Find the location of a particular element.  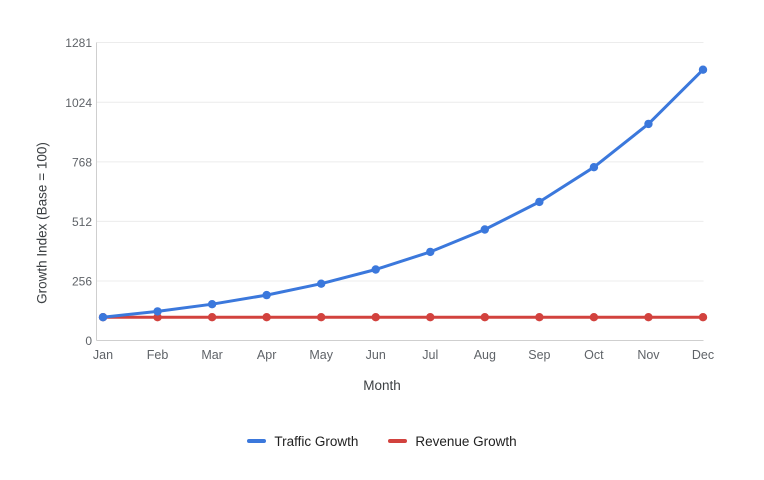

y-axis-title: Growth Index (Base = 100) is located at coordinates (42, 223).